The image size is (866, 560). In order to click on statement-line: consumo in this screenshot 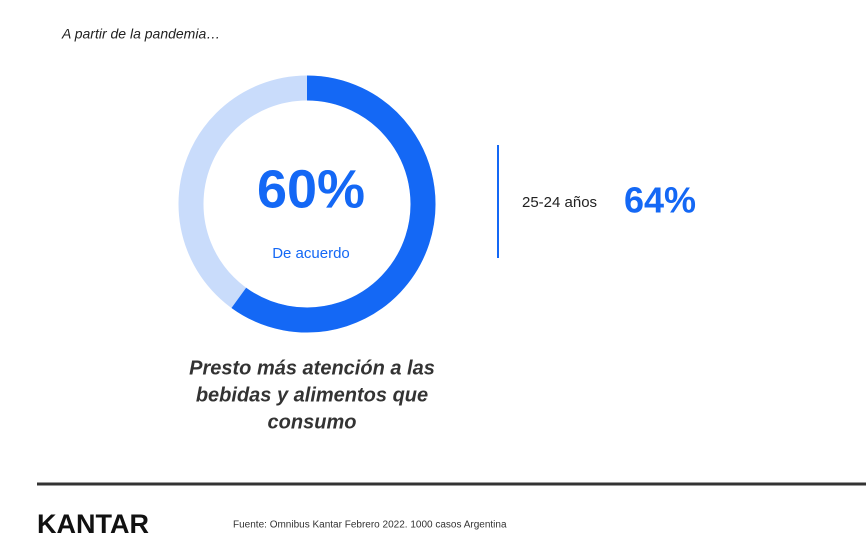, I will do `click(312, 422)`.